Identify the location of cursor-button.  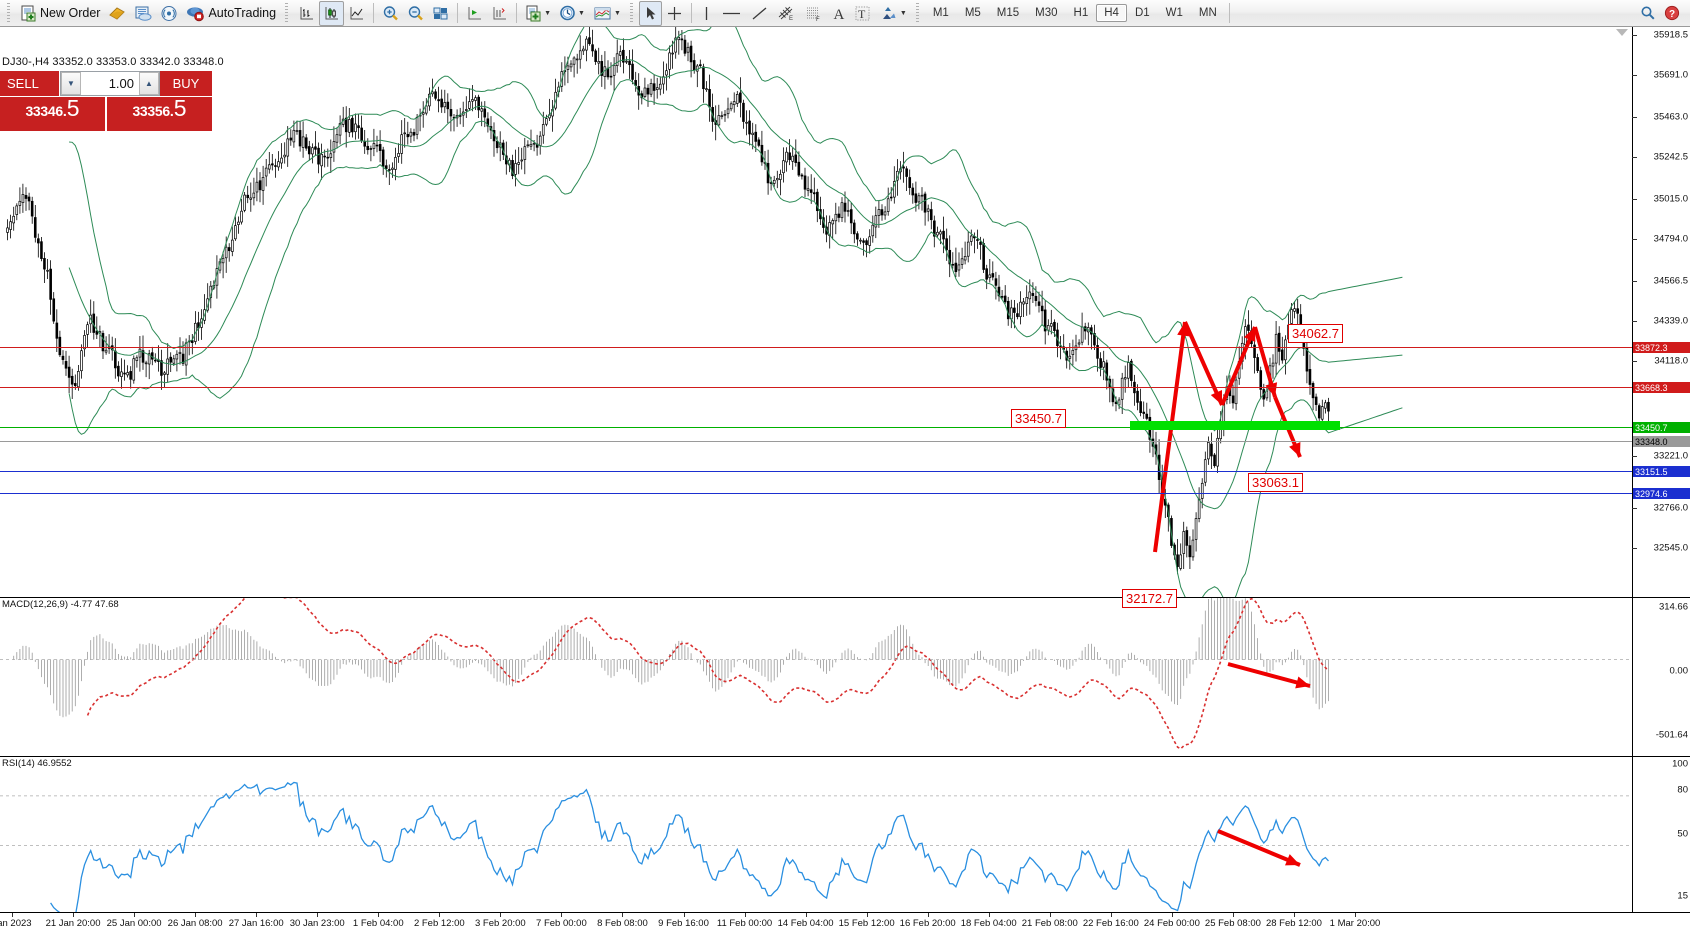
(650, 13).